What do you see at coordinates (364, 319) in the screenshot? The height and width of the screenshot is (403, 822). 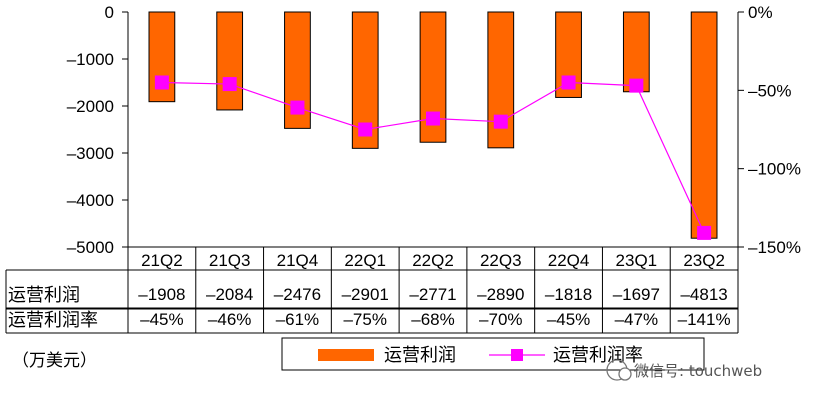 I see `table-cell: –75%` at bounding box center [364, 319].